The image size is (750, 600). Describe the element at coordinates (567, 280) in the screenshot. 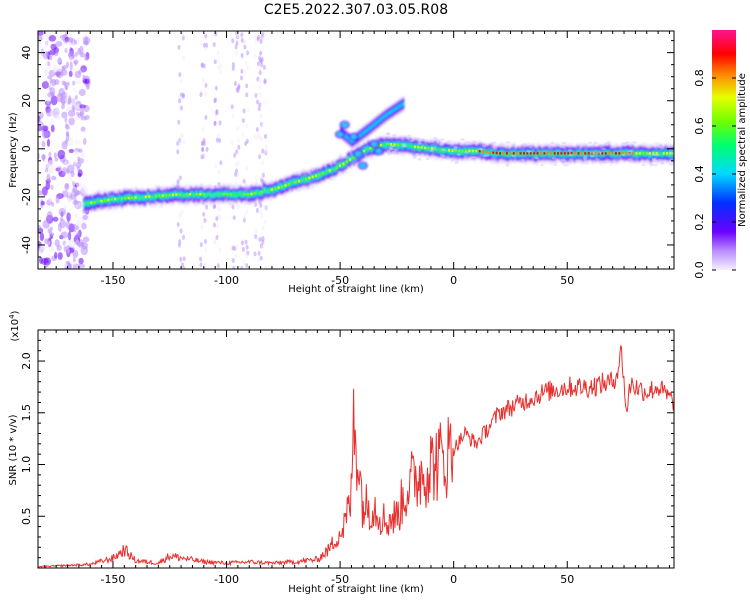

I see `x-tick-label: 50` at that location.